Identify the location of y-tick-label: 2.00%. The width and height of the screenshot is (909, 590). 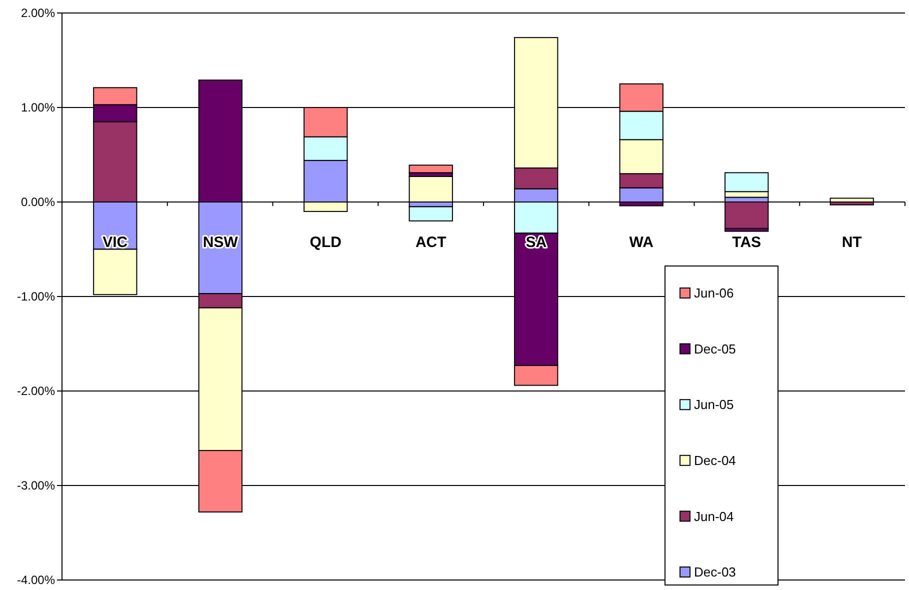
(38, 13).